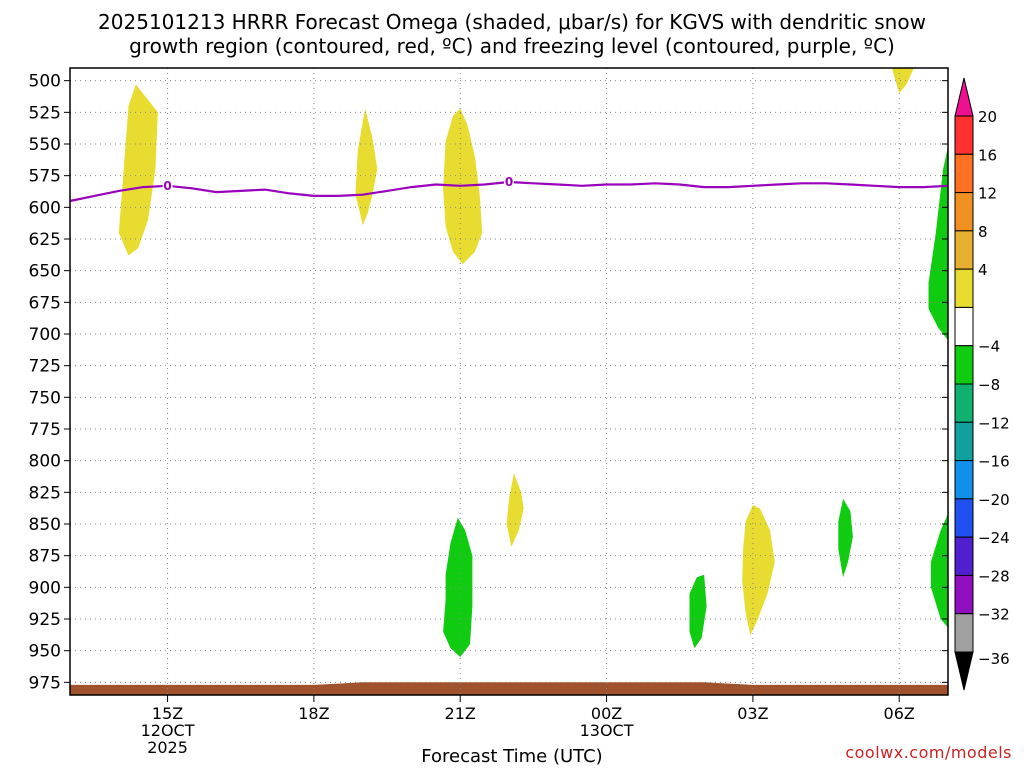  I want to click on colorbar-label-9: −12, so click(994, 423).